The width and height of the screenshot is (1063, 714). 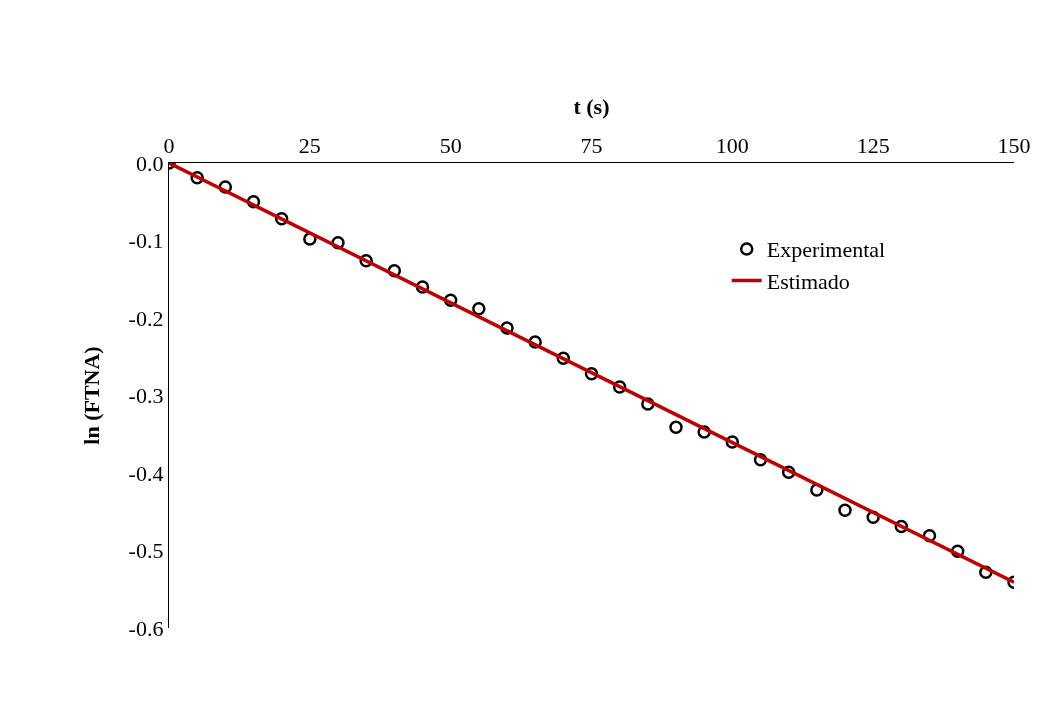 What do you see at coordinates (146, 628) in the screenshot?
I see `y-tick-label: -0.6` at bounding box center [146, 628].